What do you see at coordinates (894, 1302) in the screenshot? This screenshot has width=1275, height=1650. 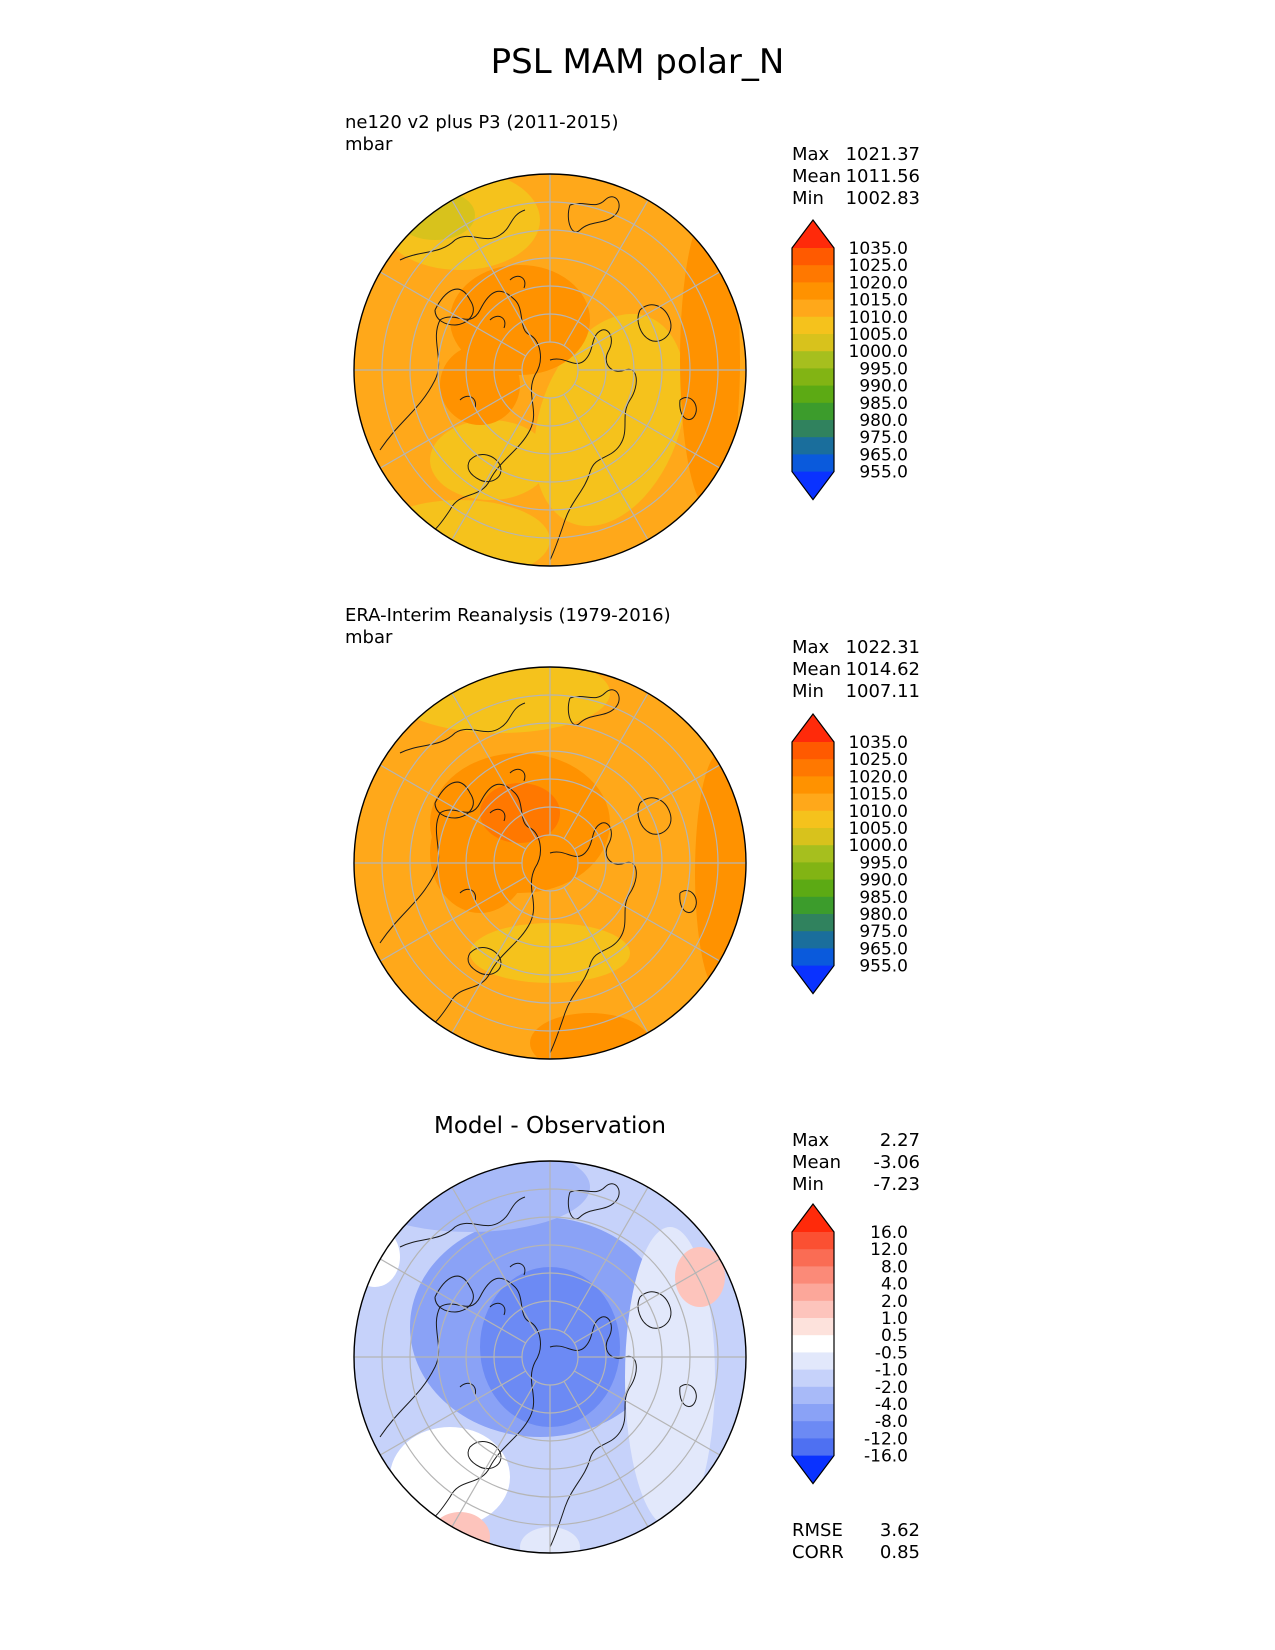 I see `colorbar-tick-label: 2.0` at bounding box center [894, 1302].